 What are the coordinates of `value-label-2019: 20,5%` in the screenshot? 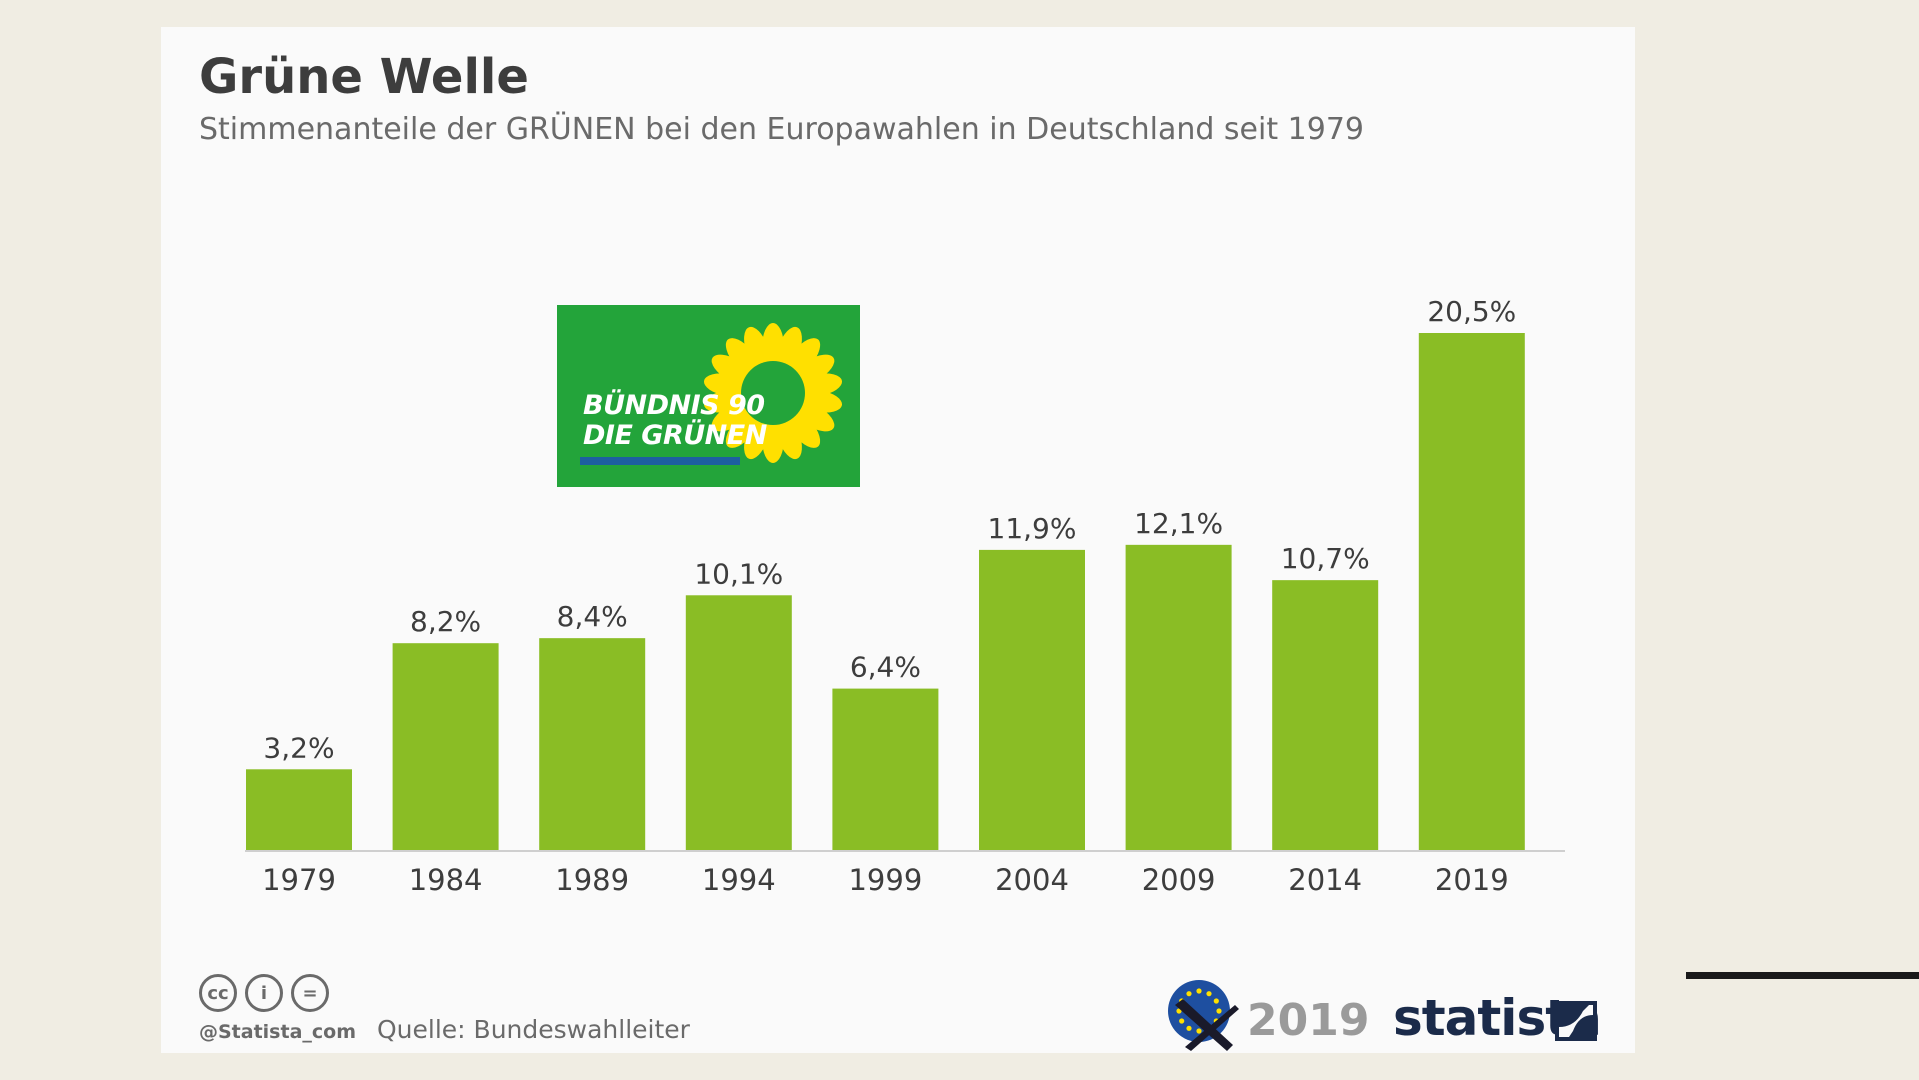 It's located at (1471, 311).